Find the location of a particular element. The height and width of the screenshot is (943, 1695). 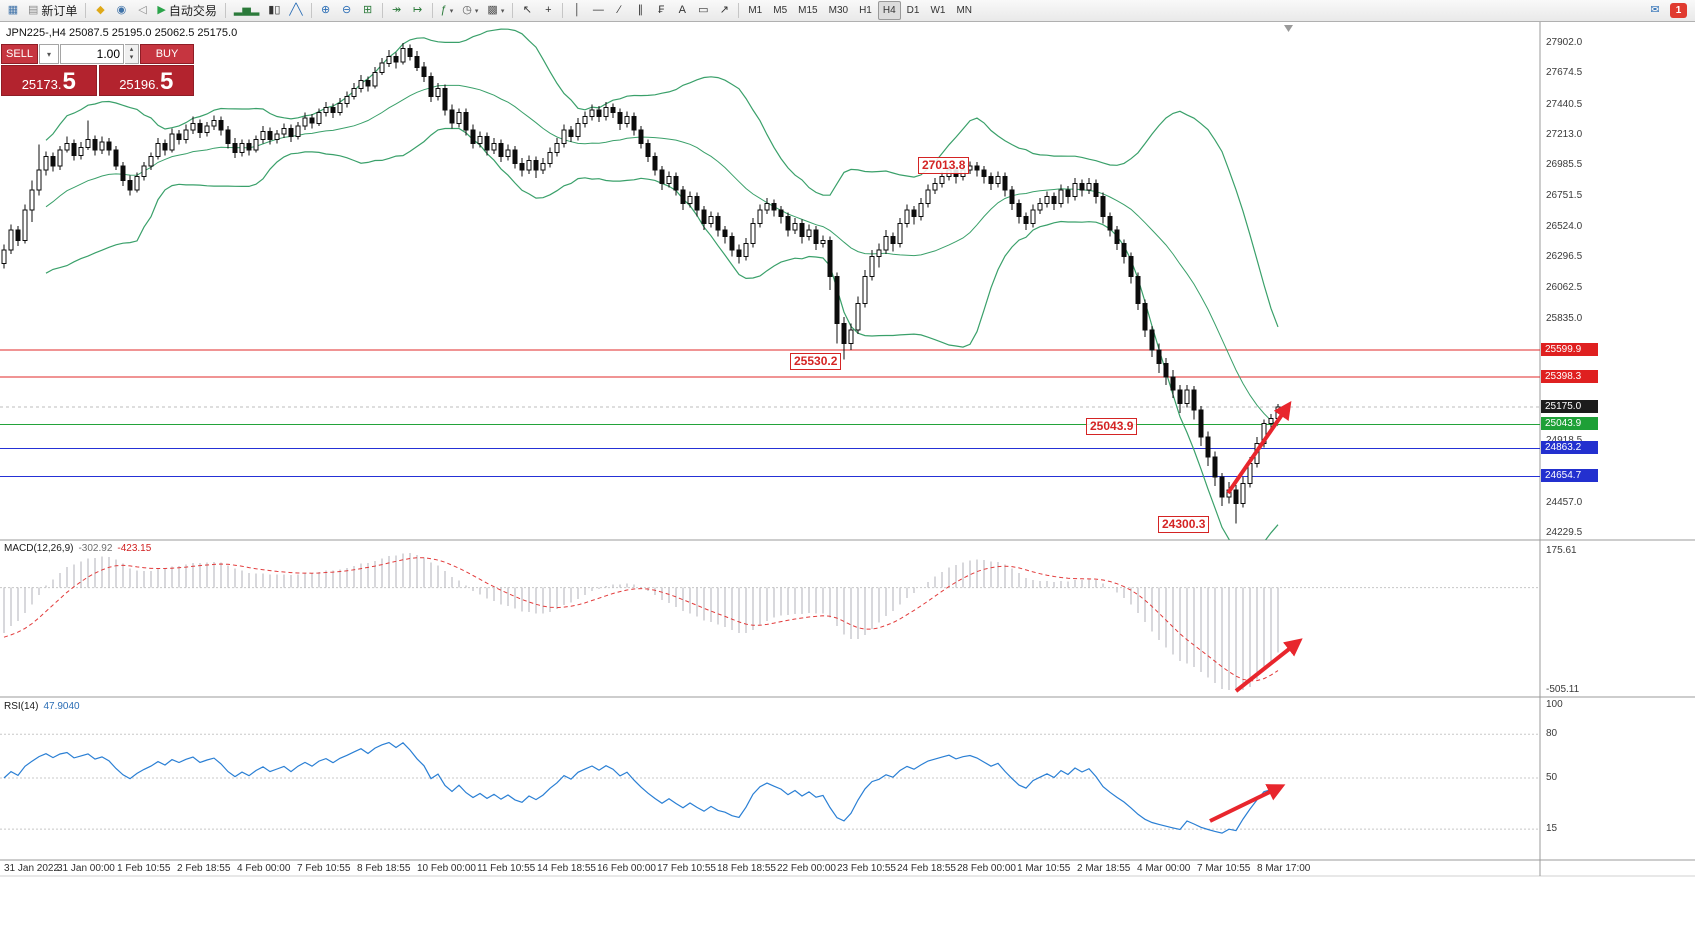

auto-trading-button: ▶ 自动交易 is located at coordinates (186, 10).